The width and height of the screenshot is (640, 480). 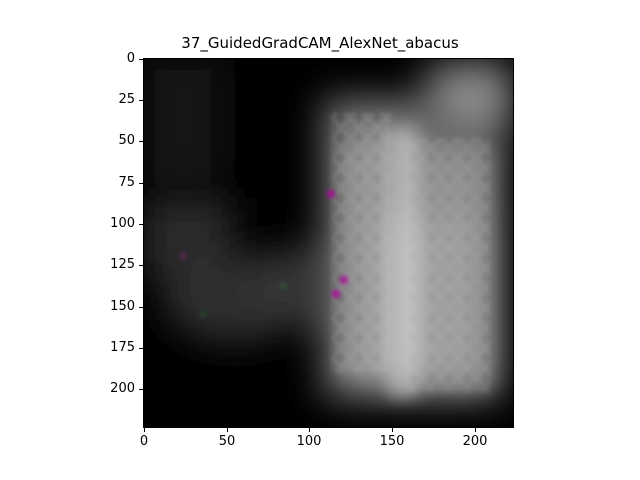 I want to click on y-tick-label: 25, so click(x=126, y=99).